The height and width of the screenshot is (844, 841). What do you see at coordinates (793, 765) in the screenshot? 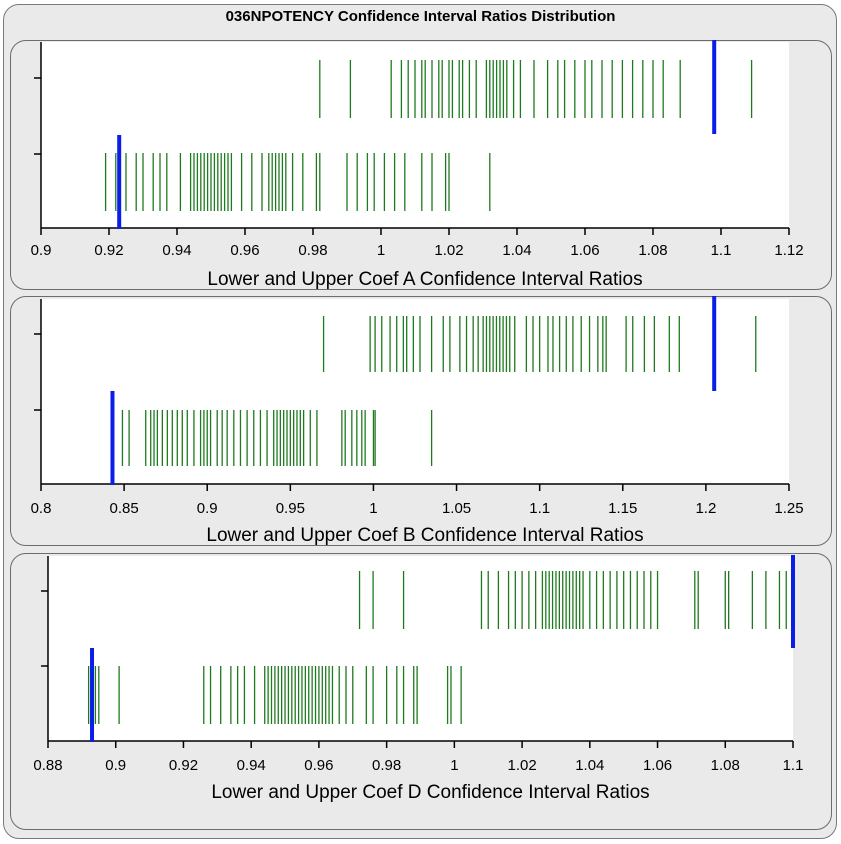
I see `x-tick-label-d: 1.1` at bounding box center [793, 765].